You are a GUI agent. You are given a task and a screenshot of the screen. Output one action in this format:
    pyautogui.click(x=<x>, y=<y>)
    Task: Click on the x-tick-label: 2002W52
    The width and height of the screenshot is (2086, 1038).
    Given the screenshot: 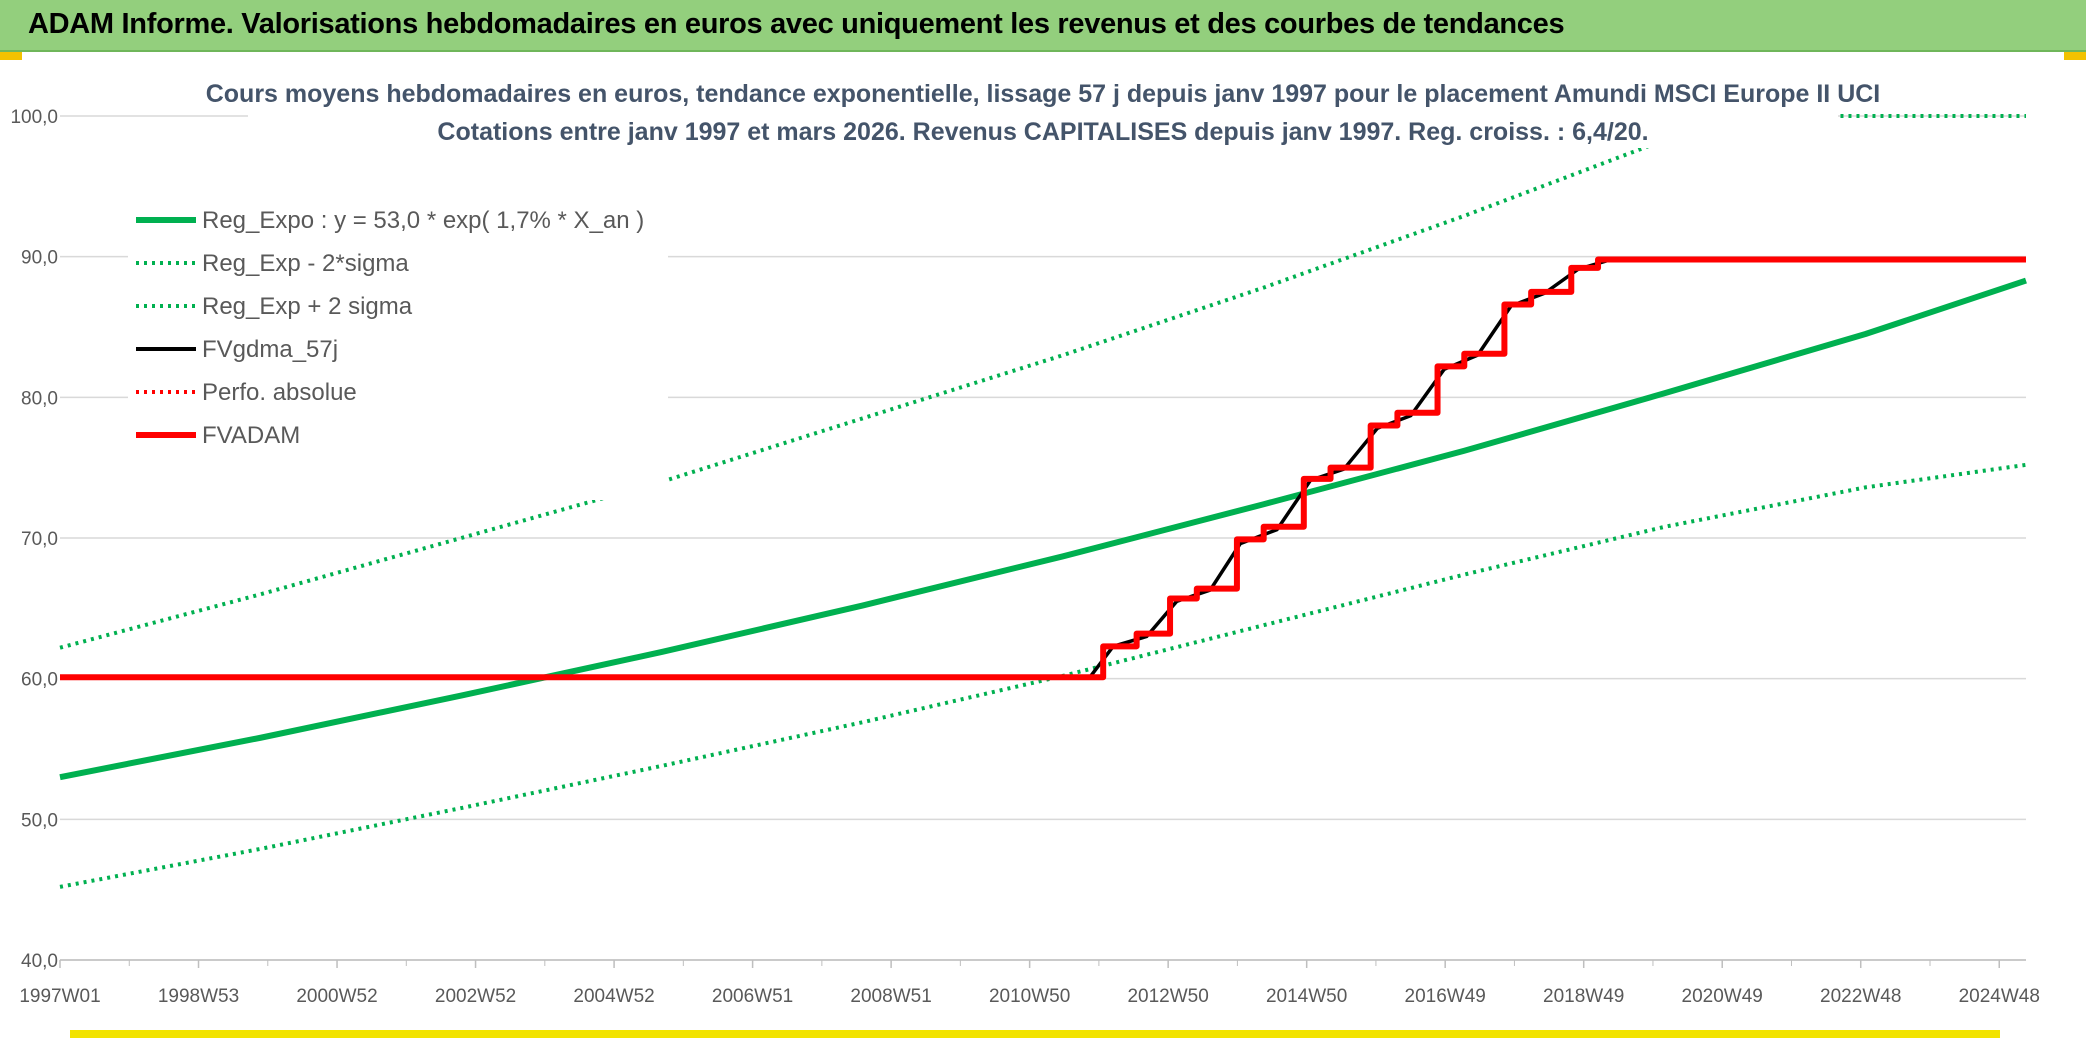 What is the action you would take?
    pyautogui.click(x=475, y=996)
    